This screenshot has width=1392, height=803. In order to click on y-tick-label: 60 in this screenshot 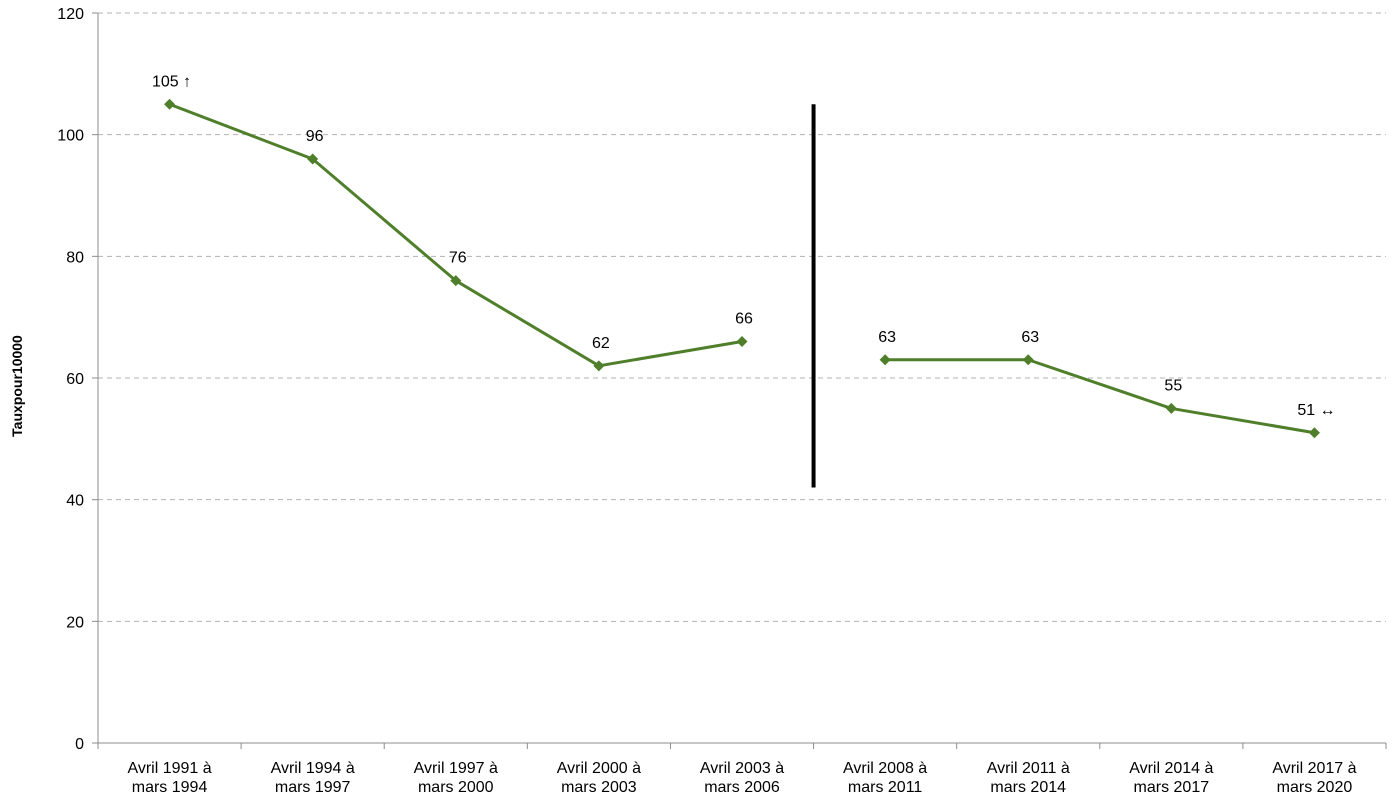, I will do `click(75, 379)`.